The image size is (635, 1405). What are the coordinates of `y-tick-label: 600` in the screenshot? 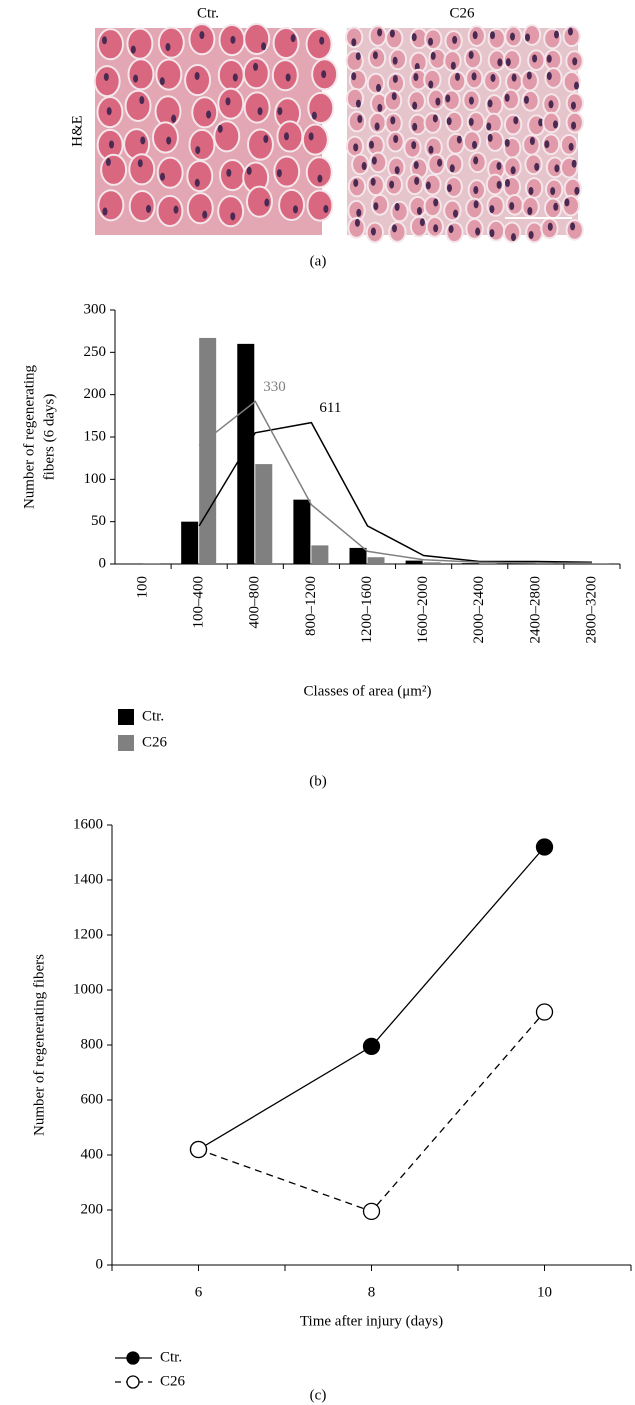 It's located at (92, 1099).